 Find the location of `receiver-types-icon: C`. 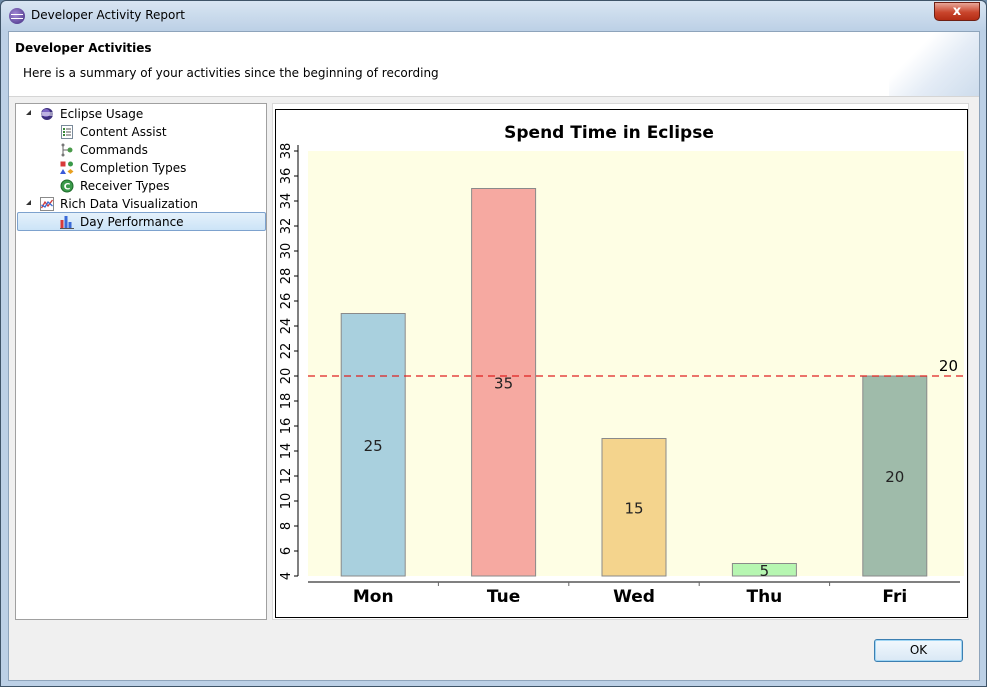

receiver-types-icon: C is located at coordinates (67, 186).